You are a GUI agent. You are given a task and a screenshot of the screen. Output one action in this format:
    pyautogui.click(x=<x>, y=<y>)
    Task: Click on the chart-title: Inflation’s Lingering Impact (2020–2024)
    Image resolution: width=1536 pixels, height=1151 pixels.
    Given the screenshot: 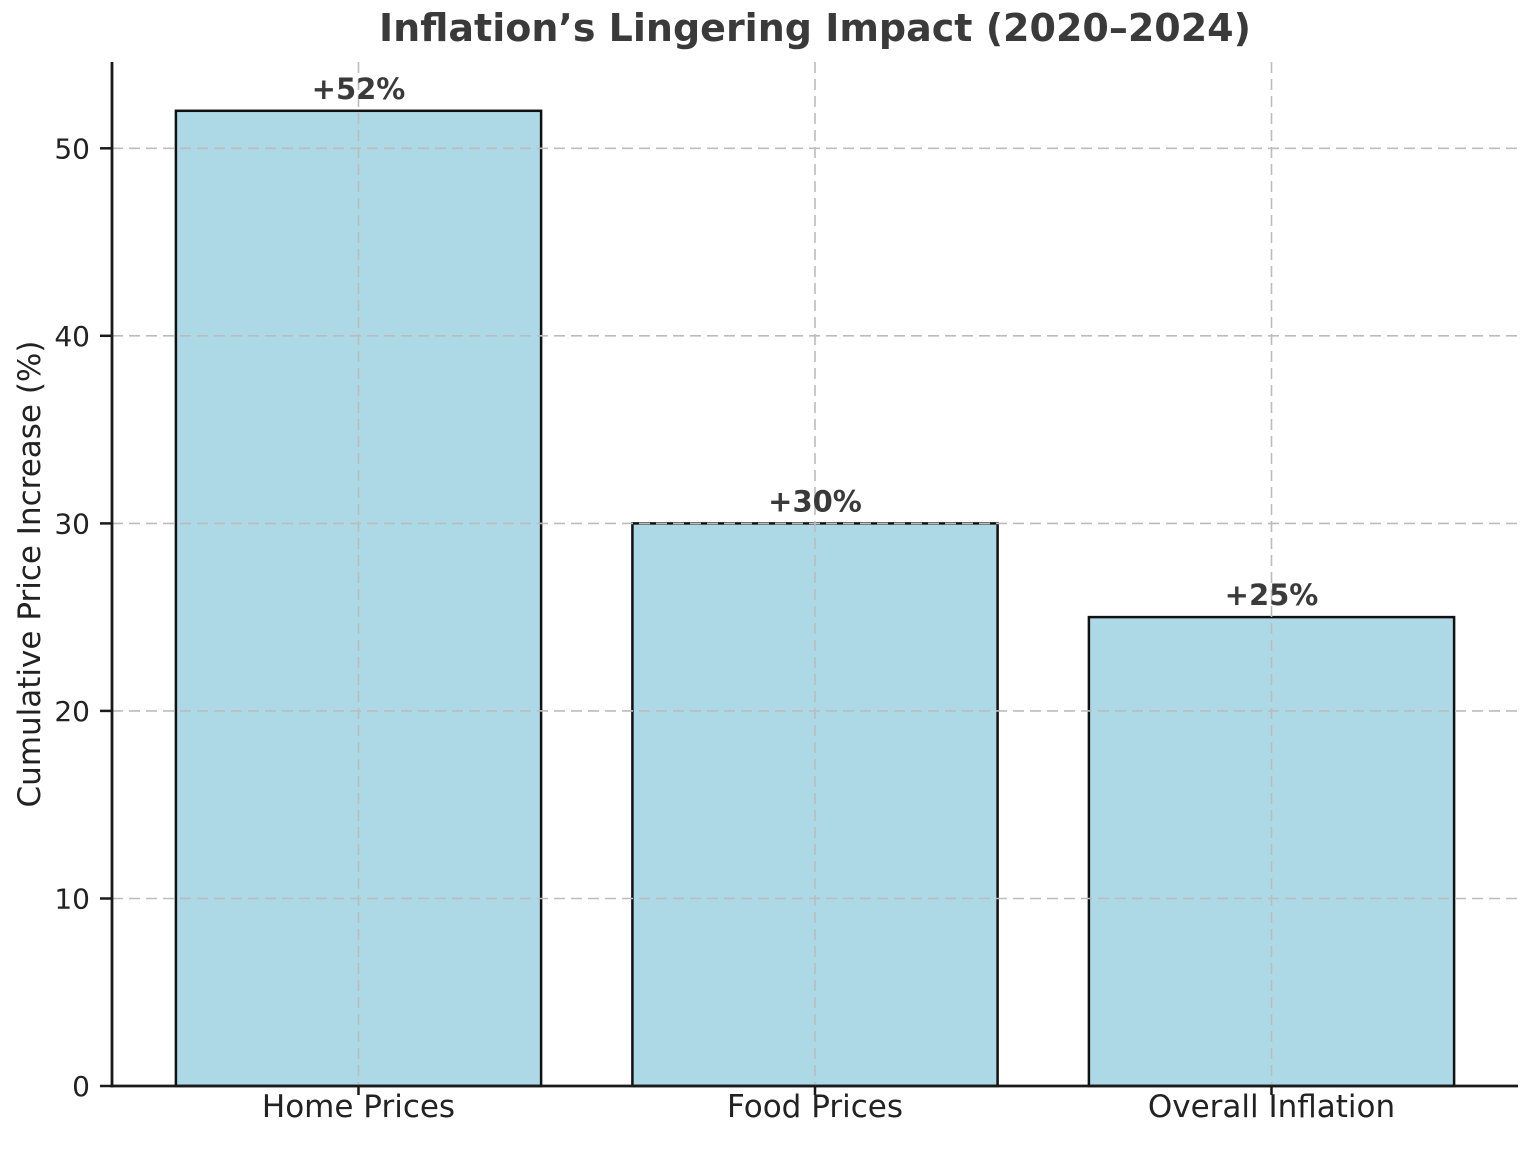 What is the action you would take?
    pyautogui.click(x=815, y=28)
    